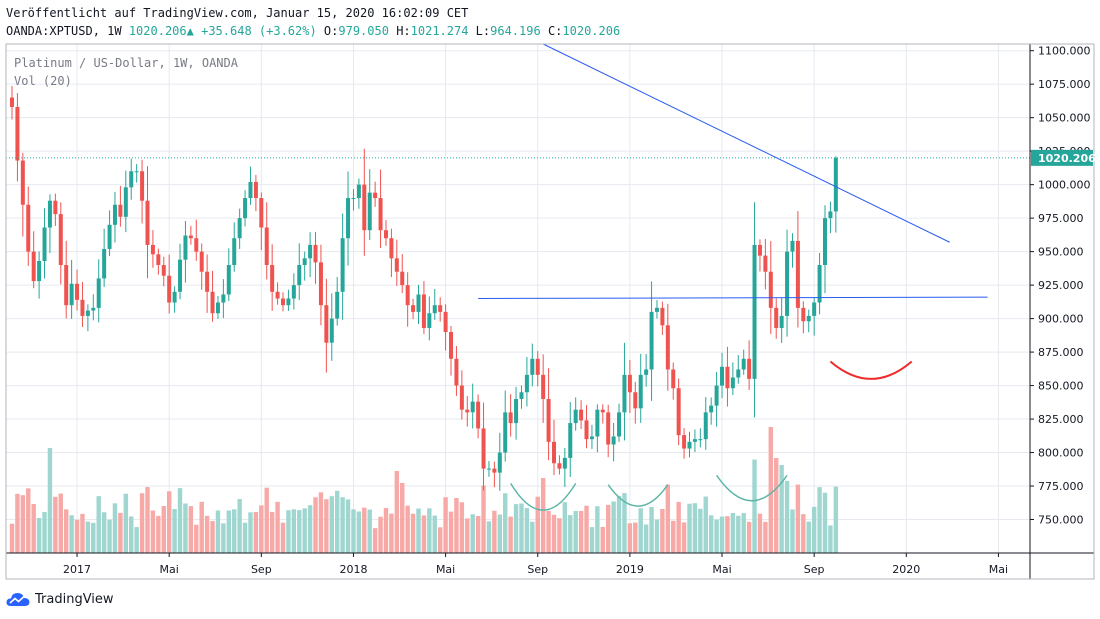 The image size is (1100, 619). Describe the element at coordinates (1061, 419) in the screenshot. I see `y-tick-label: 825.000` at that location.